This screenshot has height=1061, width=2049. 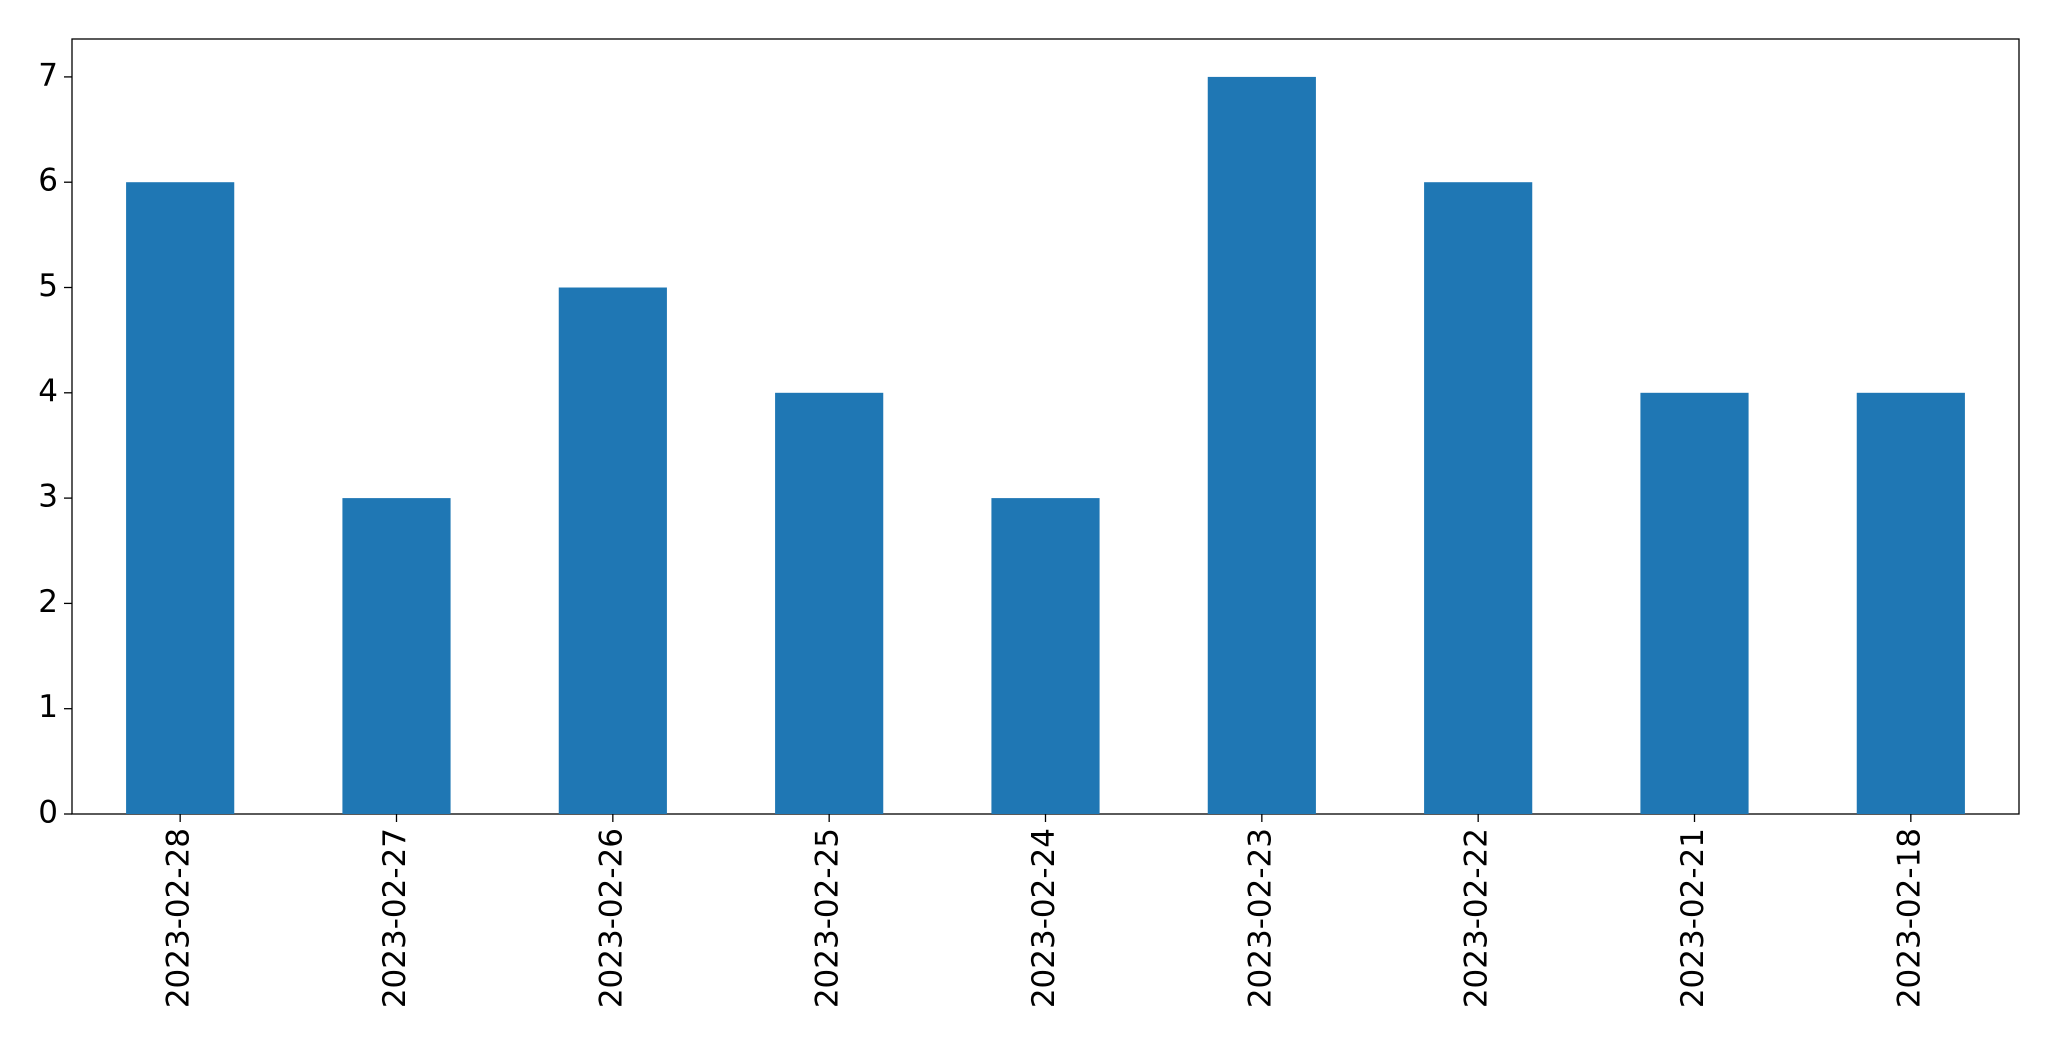 What do you see at coordinates (48, 286) in the screenshot?
I see `y-tick-label: 5` at bounding box center [48, 286].